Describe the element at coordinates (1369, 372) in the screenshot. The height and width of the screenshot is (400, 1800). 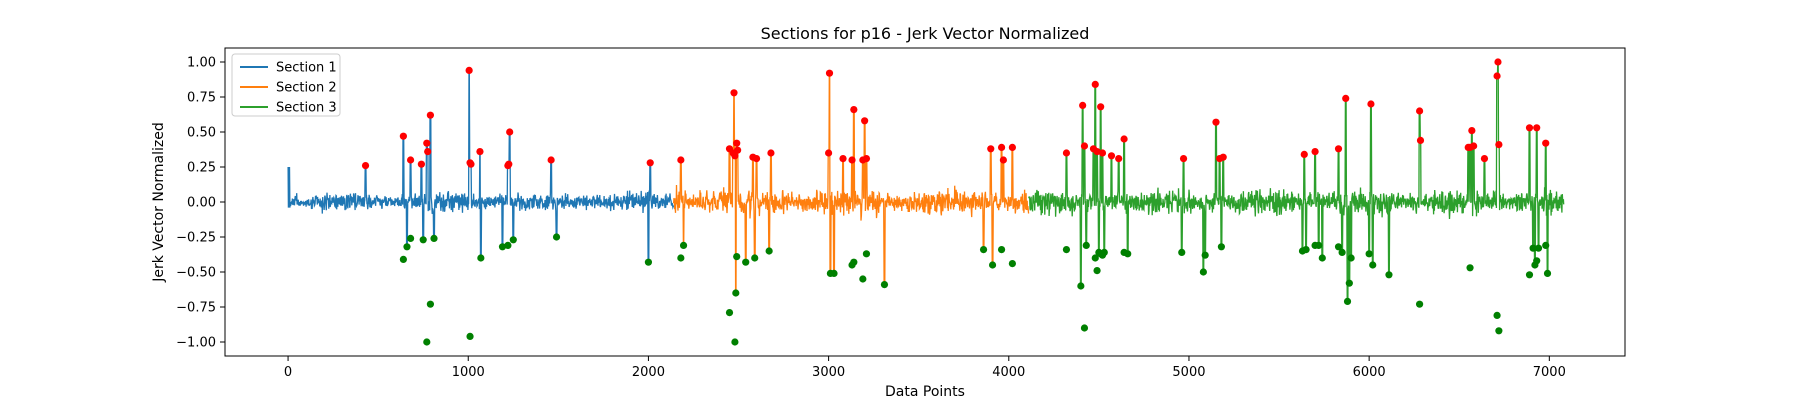
I see `x-tick-label: 6000` at that location.